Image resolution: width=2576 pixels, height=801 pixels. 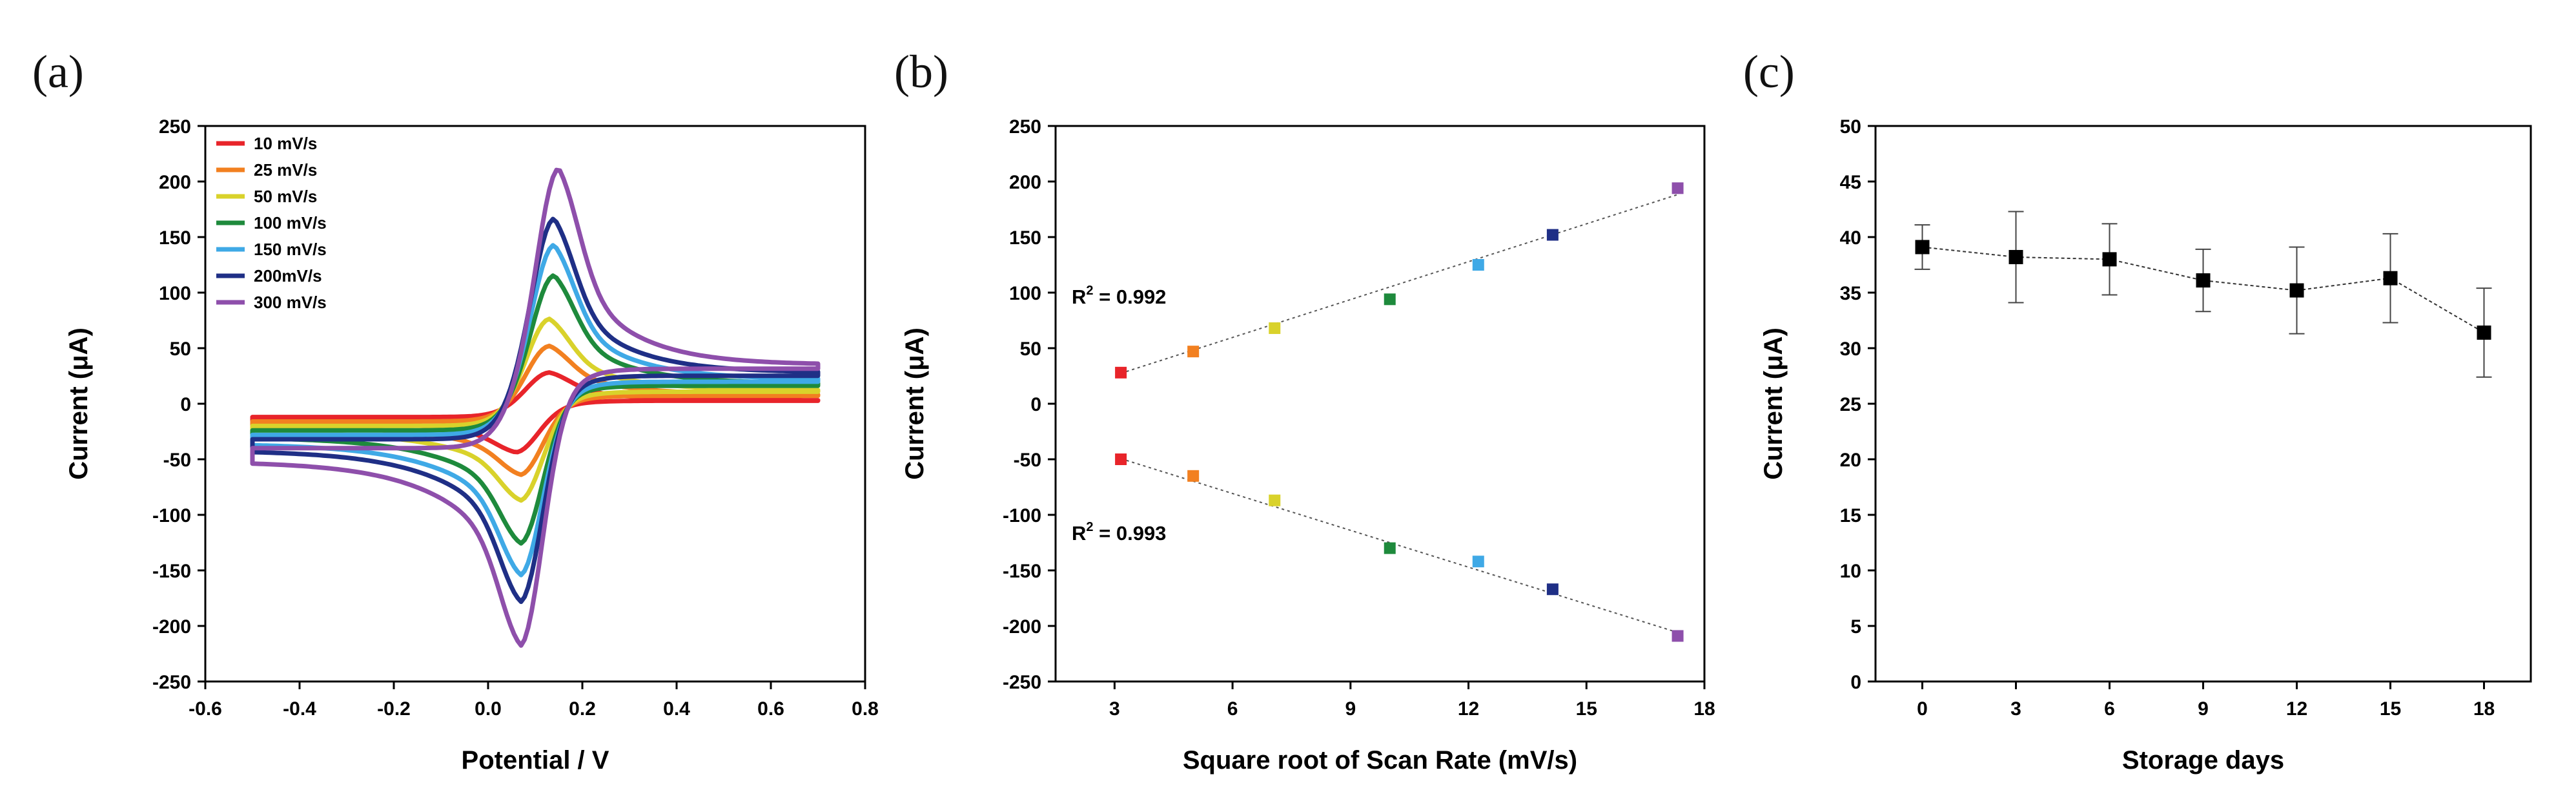 What do you see at coordinates (288, 276) in the screenshot?
I see `legend-label-6: 200mV/s` at bounding box center [288, 276].